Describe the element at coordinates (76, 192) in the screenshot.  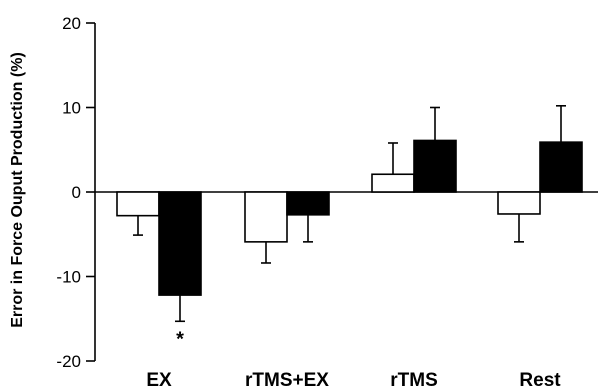
I see `y-tick-label: 0` at that location.